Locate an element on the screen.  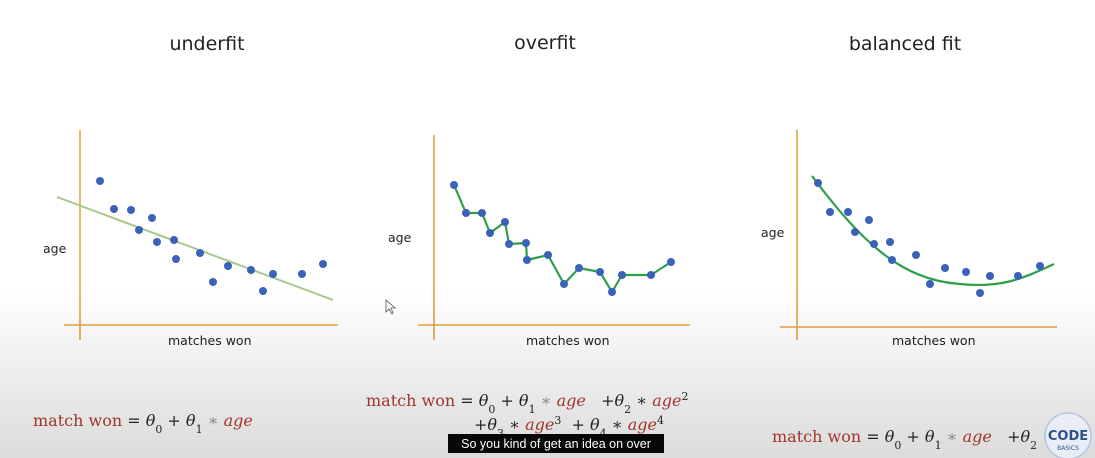
formula: match won = θ0 + θ1 ∗ age +θ2 ∗ is located at coordinates (912, 439).